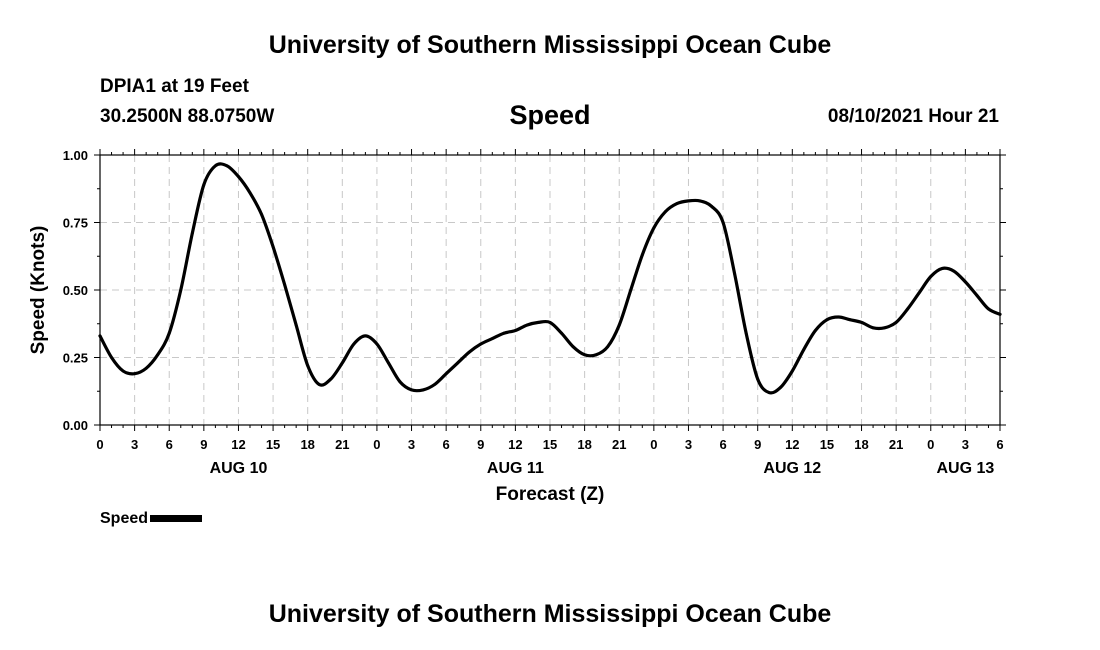 This screenshot has width=1100, height=650. I want to click on legend: Speed, so click(151, 519).